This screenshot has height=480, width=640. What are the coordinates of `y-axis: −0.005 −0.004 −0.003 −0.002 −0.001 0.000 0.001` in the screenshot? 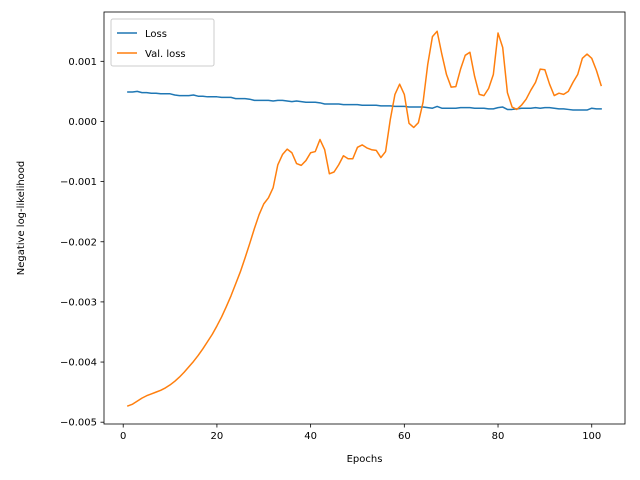 It's located at (82, 243).